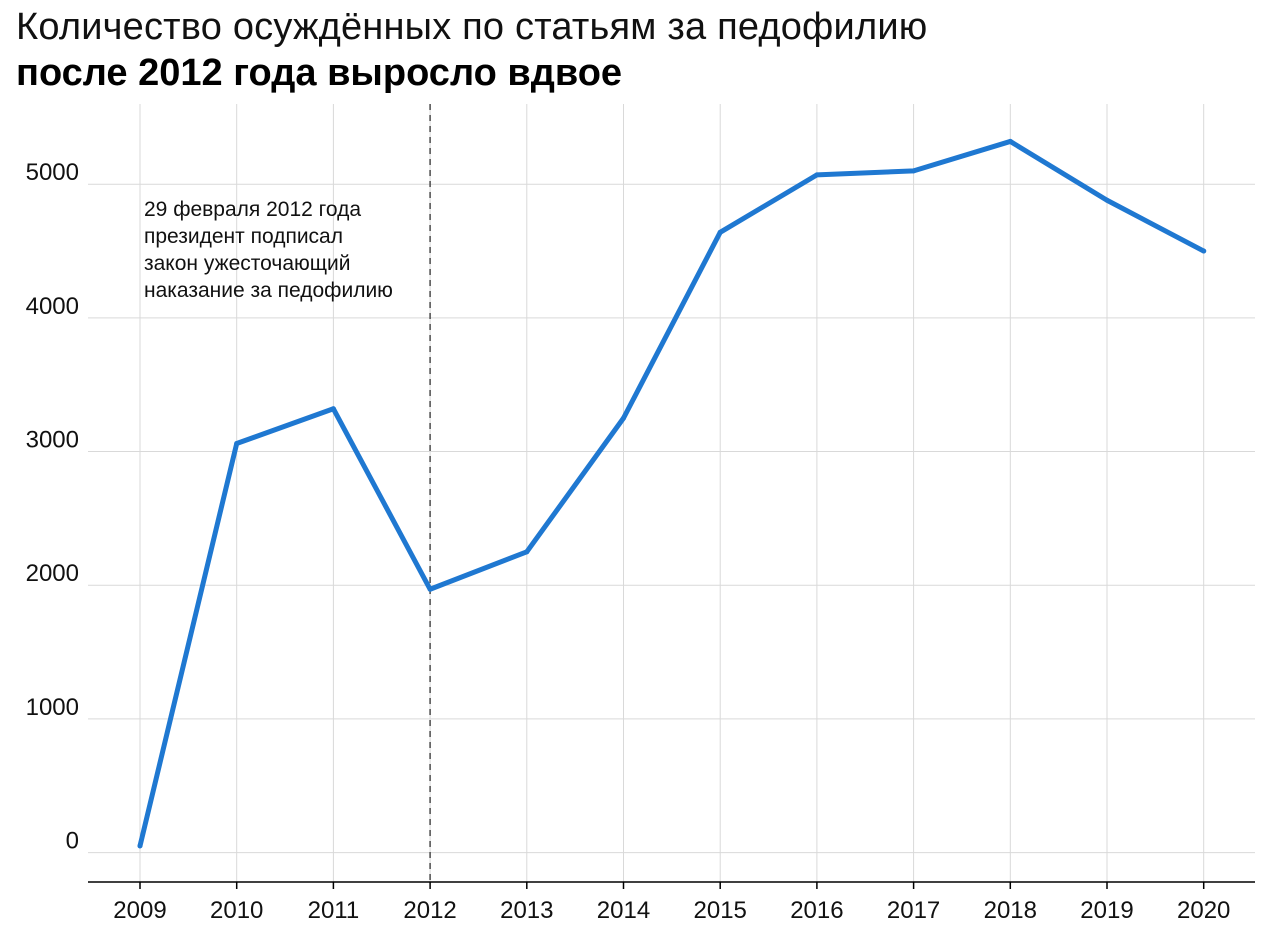 The image size is (1276, 943). I want to click on data-point-2010, so click(237, 444).